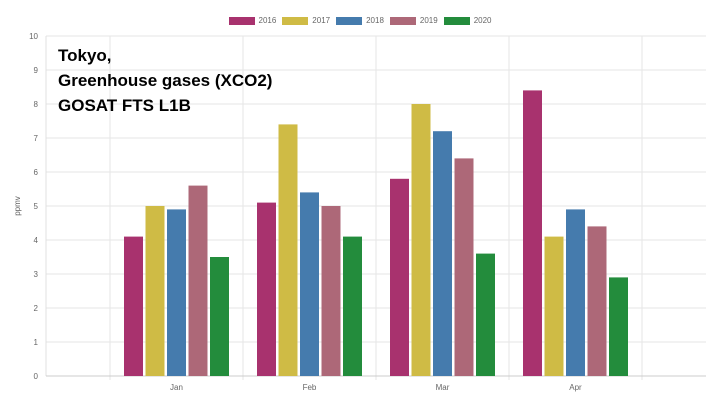 The width and height of the screenshot is (720, 405). Describe the element at coordinates (421, 240) in the screenshot. I see `bar-2017-mar` at that location.